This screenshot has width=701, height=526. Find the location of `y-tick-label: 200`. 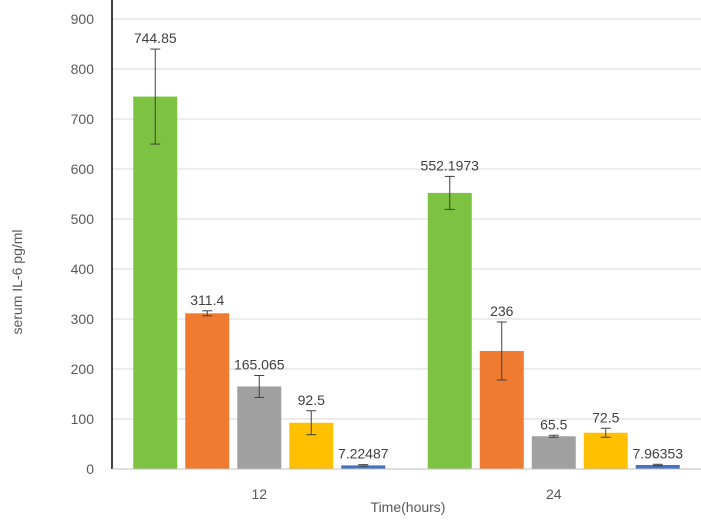

y-tick-label: 200 is located at coordinates (83, 369).